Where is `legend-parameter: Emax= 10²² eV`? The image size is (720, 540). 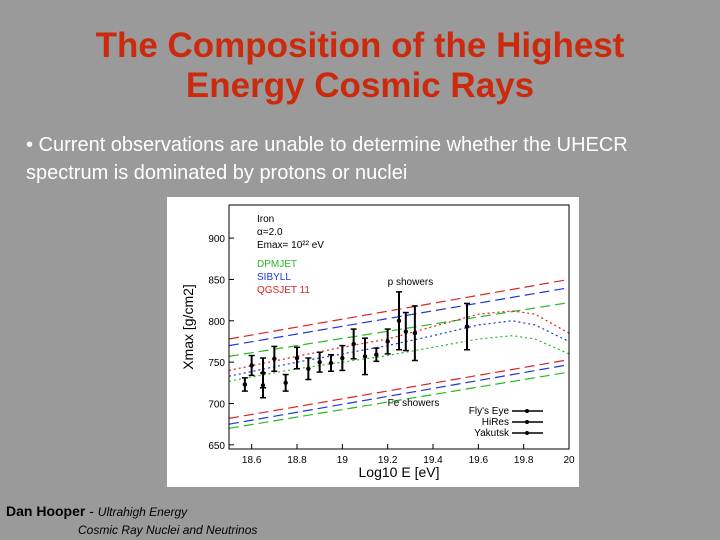 legend-parameter: Emax= 10²² eV is located at coordinates (290, 245).